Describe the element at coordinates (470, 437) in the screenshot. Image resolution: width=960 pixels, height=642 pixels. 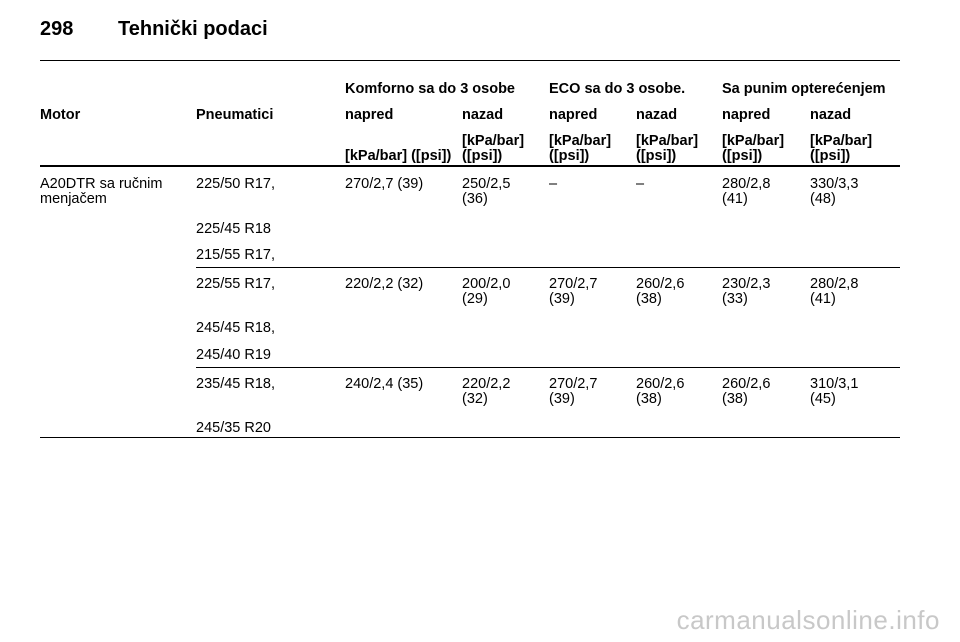
I see `table-bottom-divider` at that location.